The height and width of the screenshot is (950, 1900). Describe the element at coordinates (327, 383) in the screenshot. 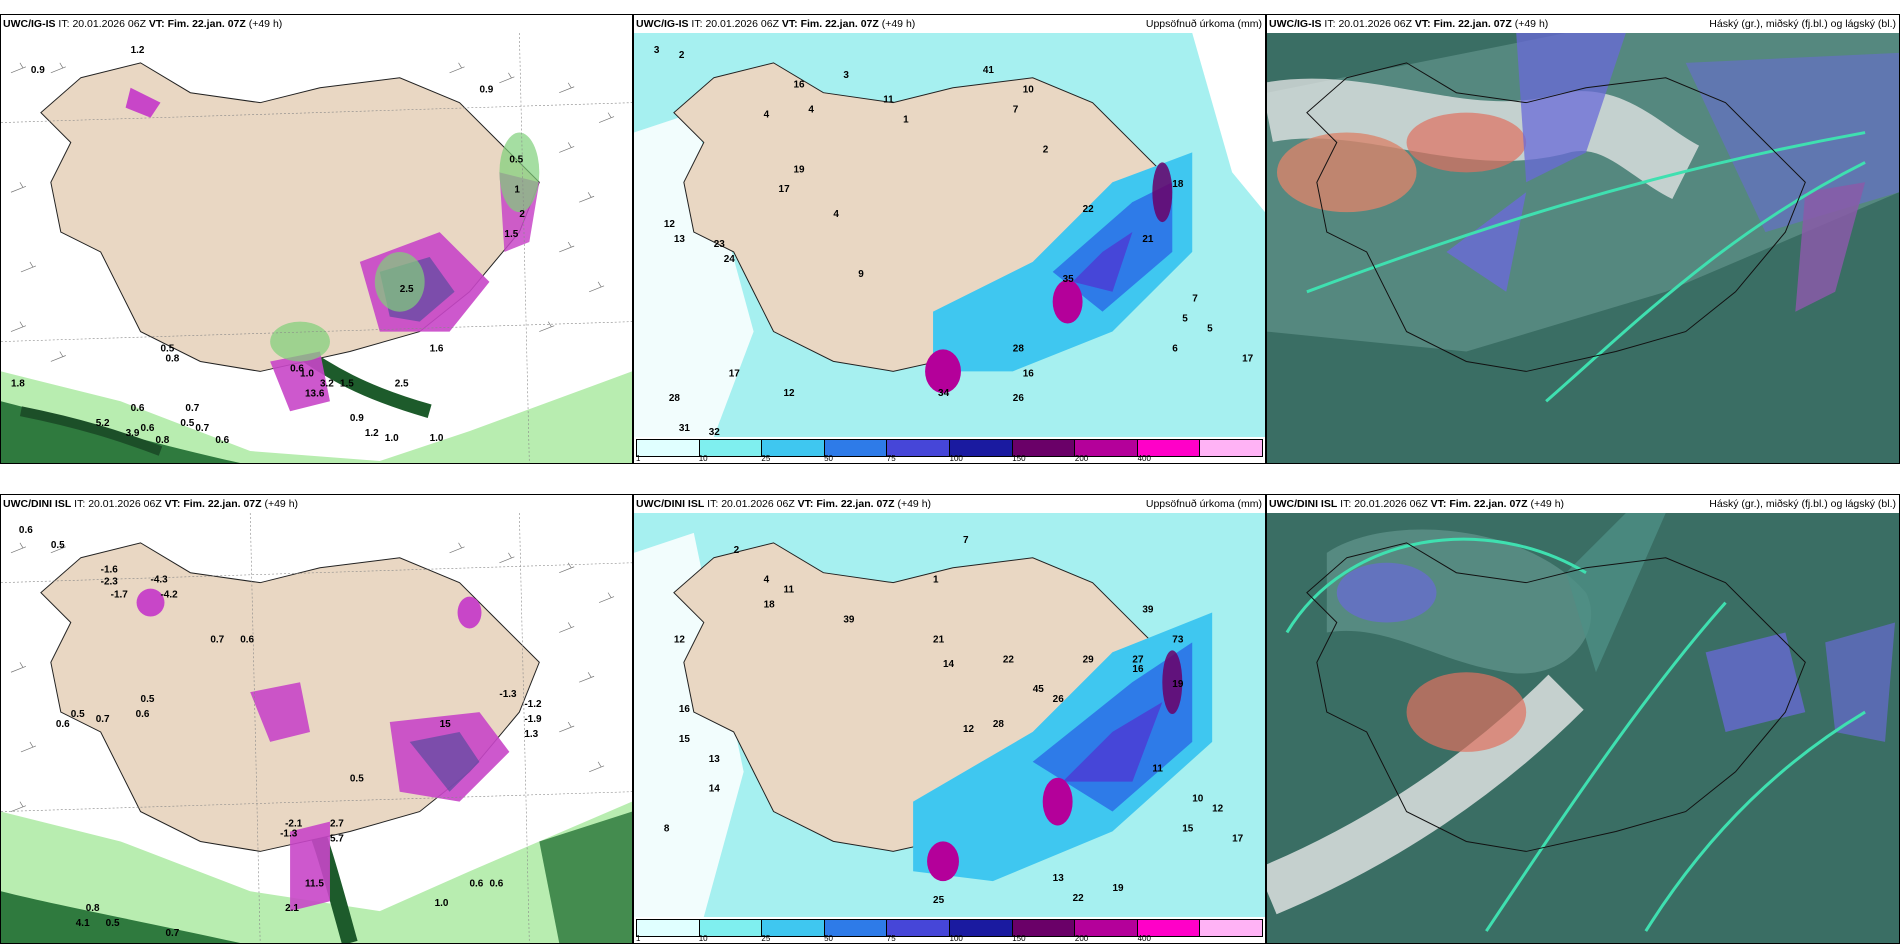

I see `value-label: 3.2` at that location.